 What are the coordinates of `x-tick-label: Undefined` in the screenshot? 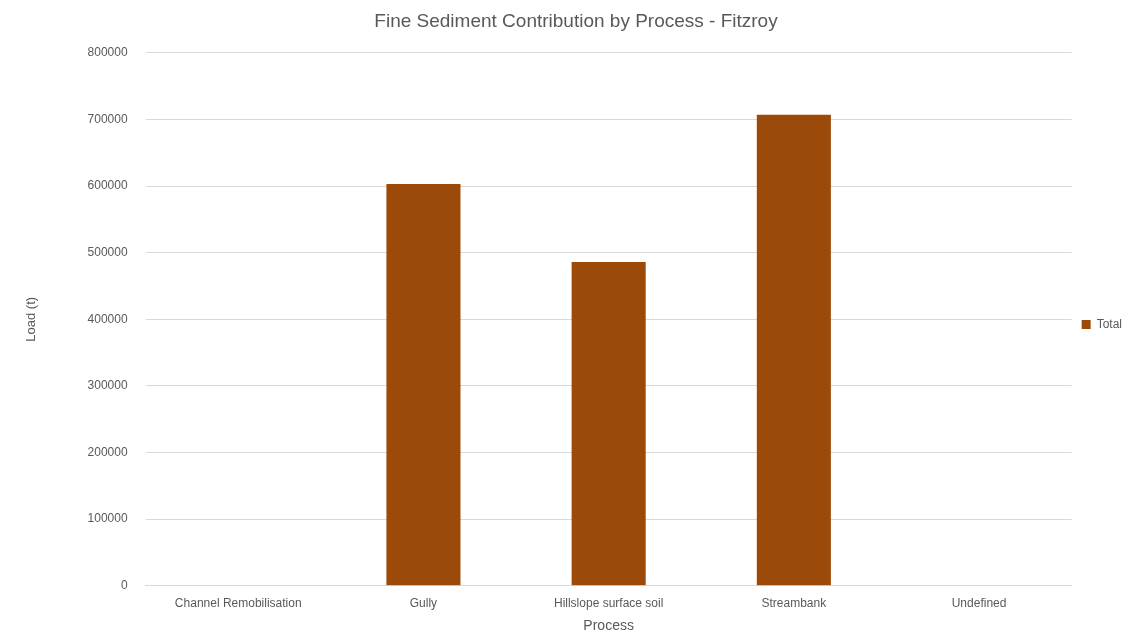 It's located at (979, 603).